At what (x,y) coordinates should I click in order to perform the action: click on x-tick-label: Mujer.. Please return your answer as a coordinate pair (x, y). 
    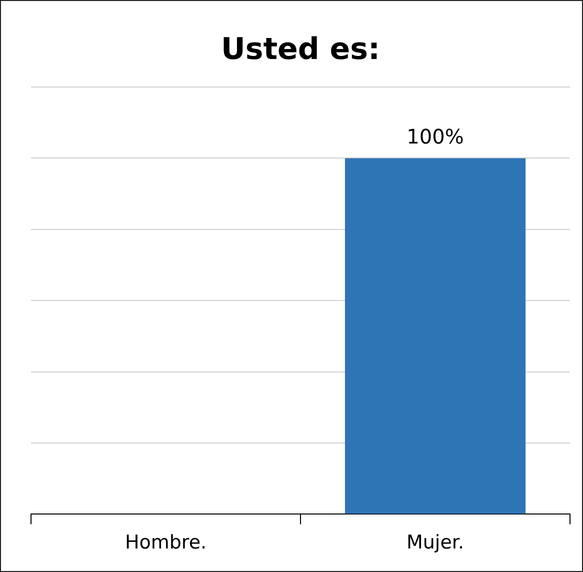
    Looking at the image, I should click on (435, 543).